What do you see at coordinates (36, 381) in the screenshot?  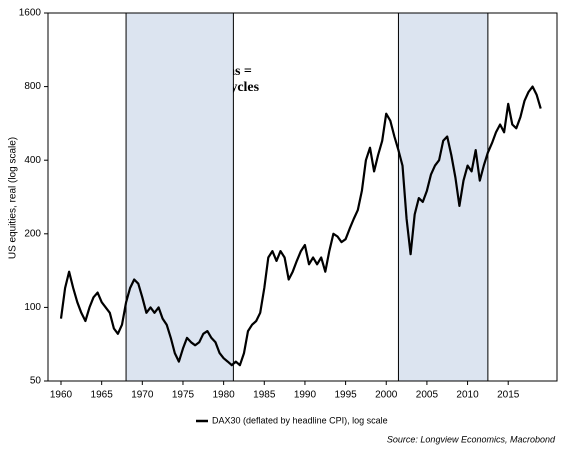 I see `y-tick-label: 50` at bounding box center [36, 381].